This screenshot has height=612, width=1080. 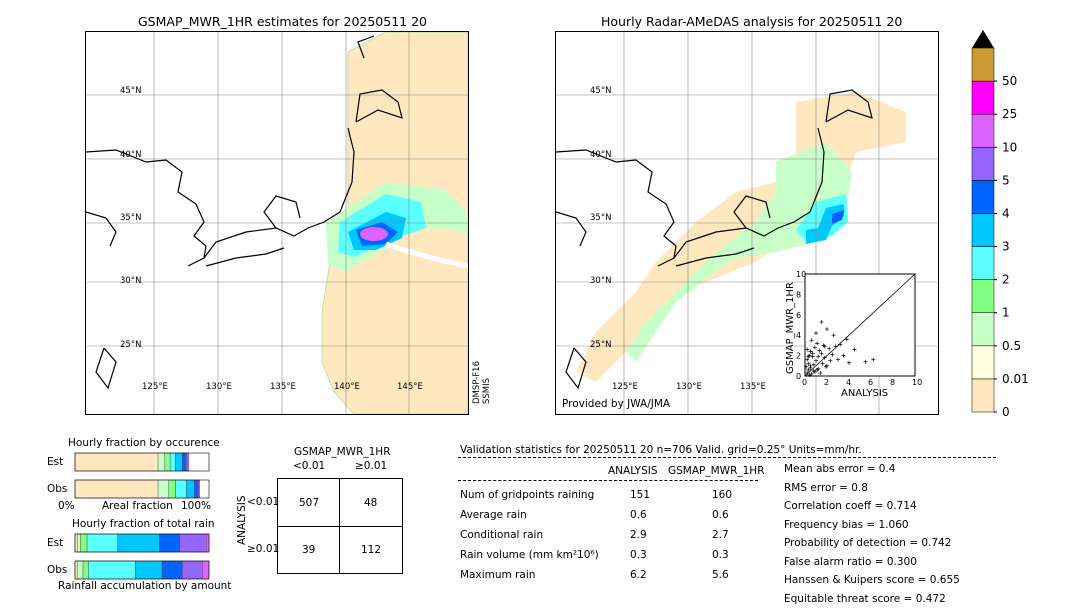 What do you see at coordinates (1006, 313) in the screenshot?
I see `colorbar-tick-label: 1` at bounding box center [1006, 313].